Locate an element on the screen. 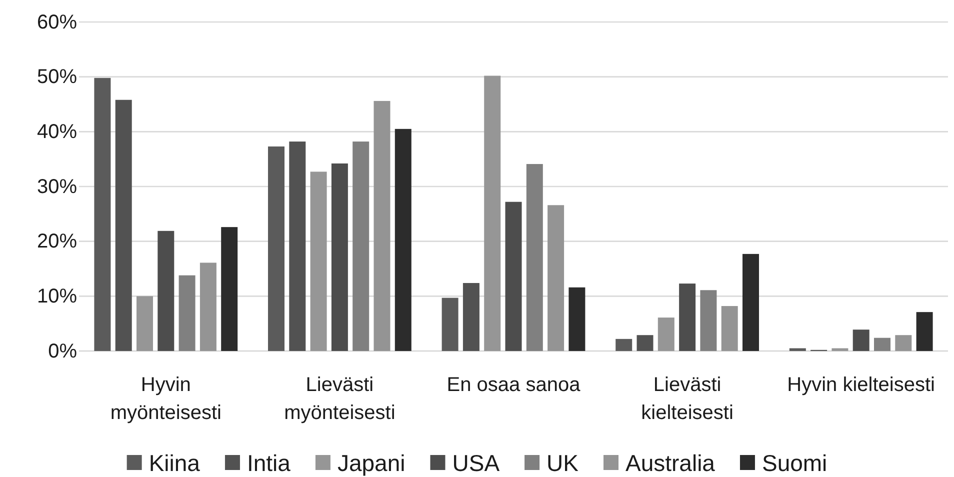 The height and width of the screenshot is (477, 954). legend-label: UK is located at coordinates (563, 463).